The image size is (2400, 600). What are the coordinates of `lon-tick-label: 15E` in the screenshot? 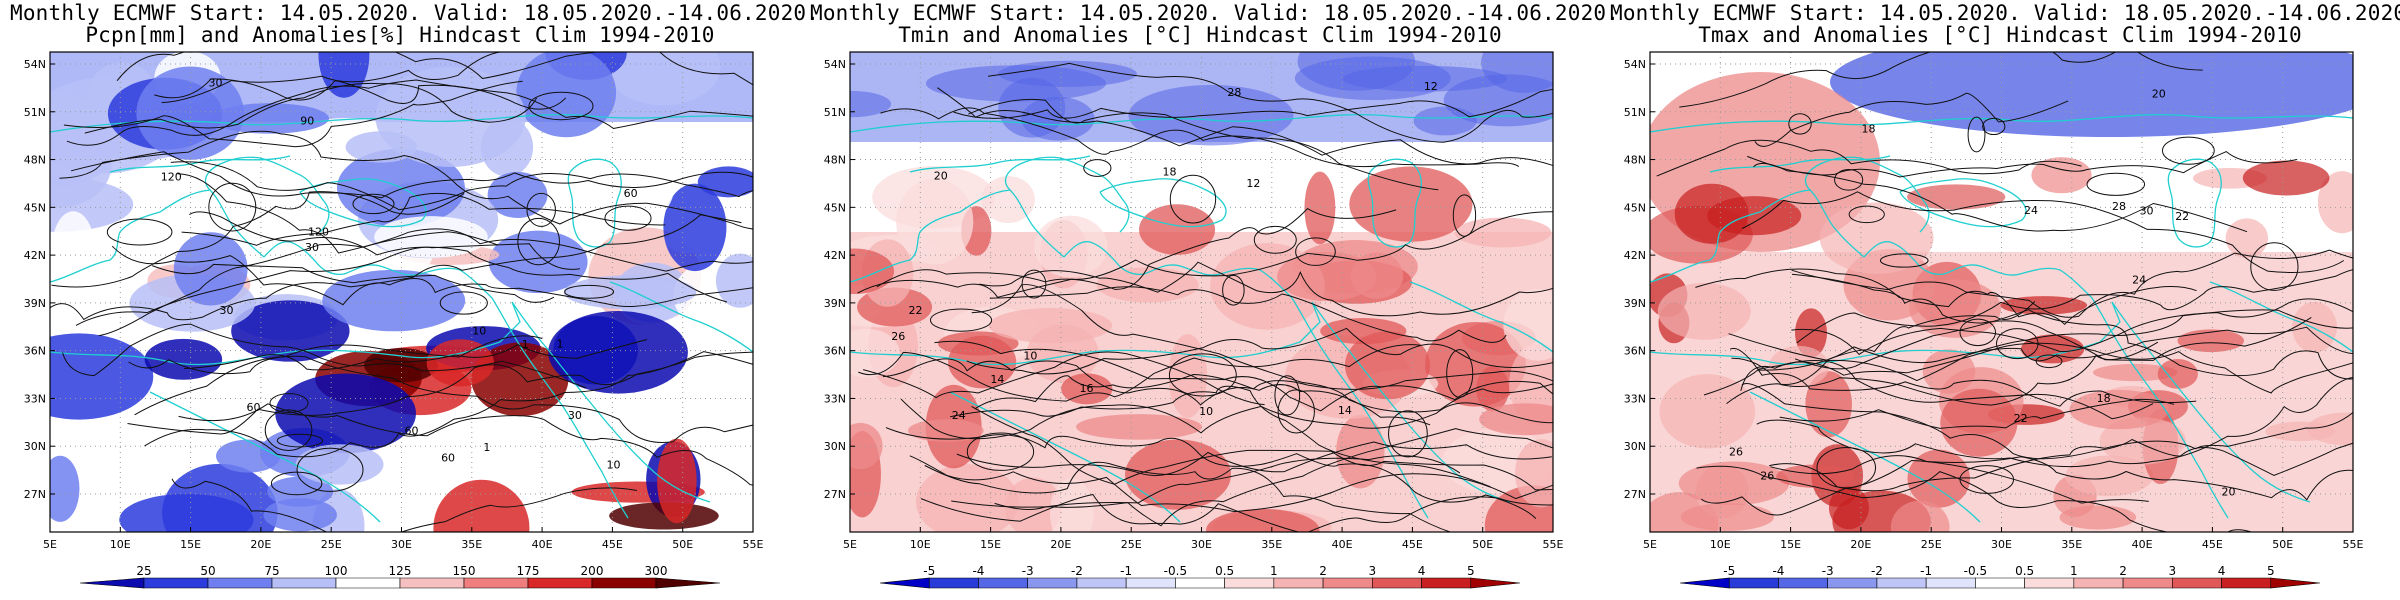 It's located at (990, 544).